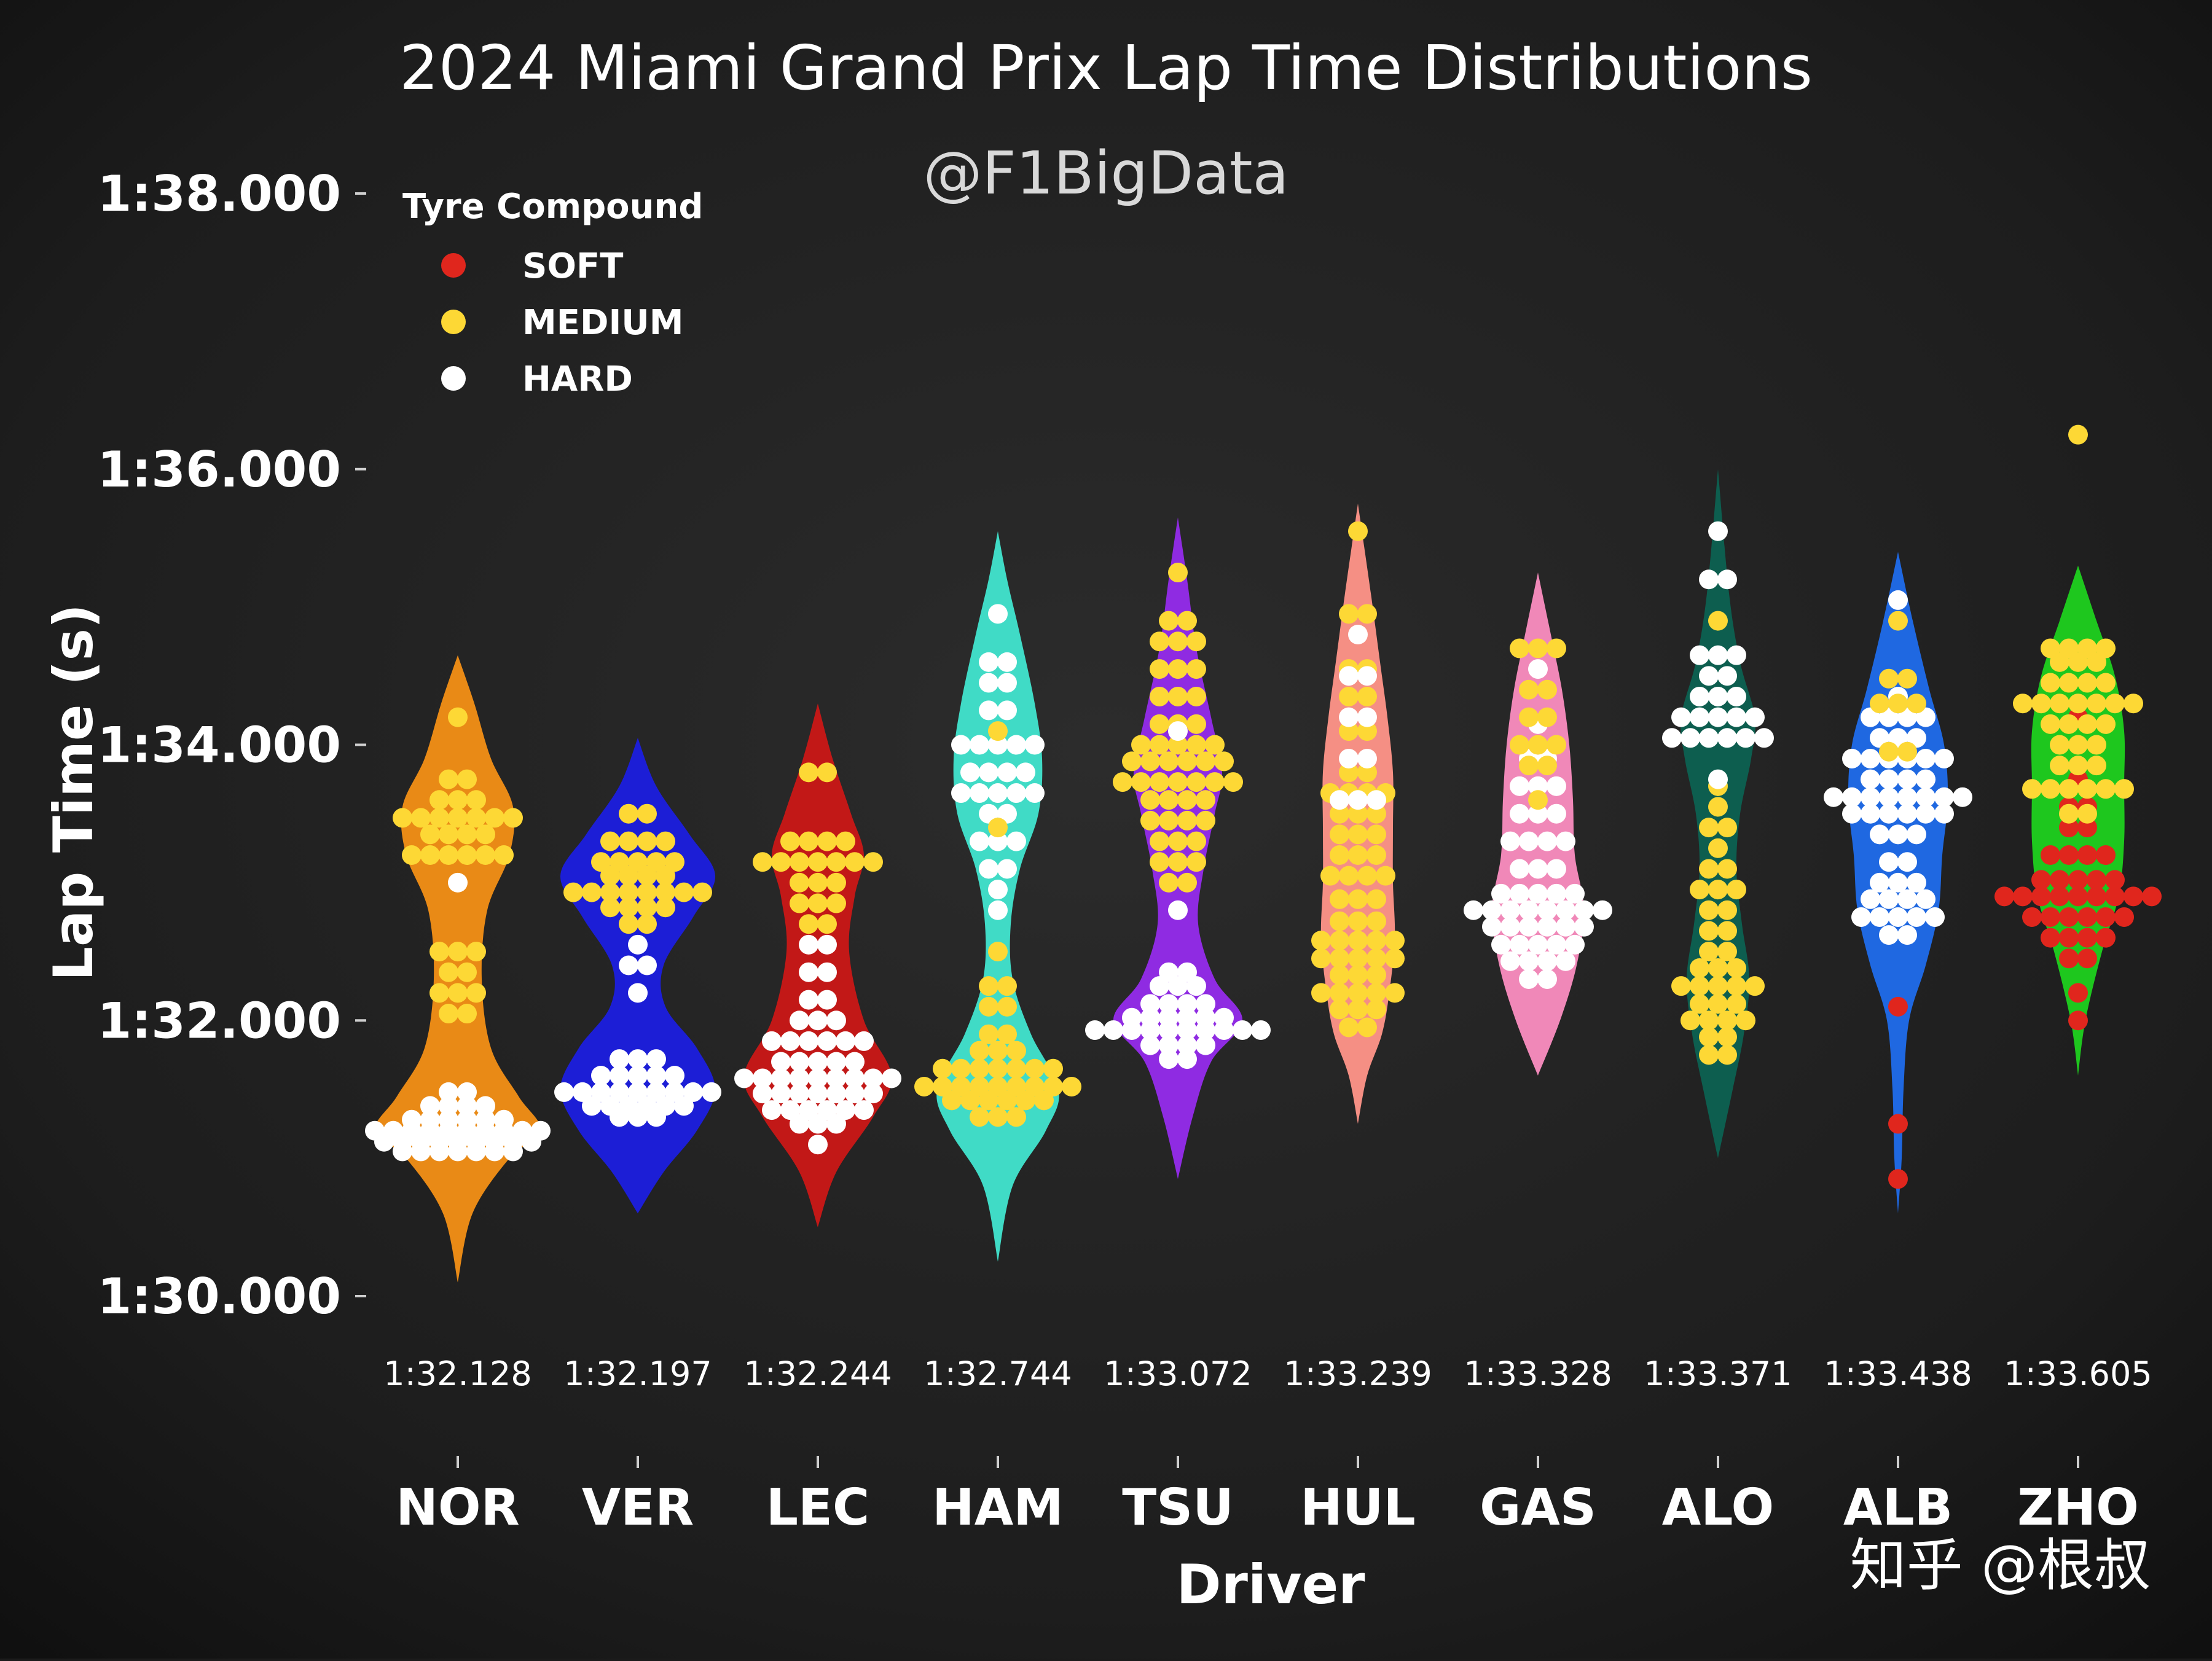 This screenshot has height=1661, width=2212. I want to click on y-tick-label: 1:36.000, so click(219, 469).